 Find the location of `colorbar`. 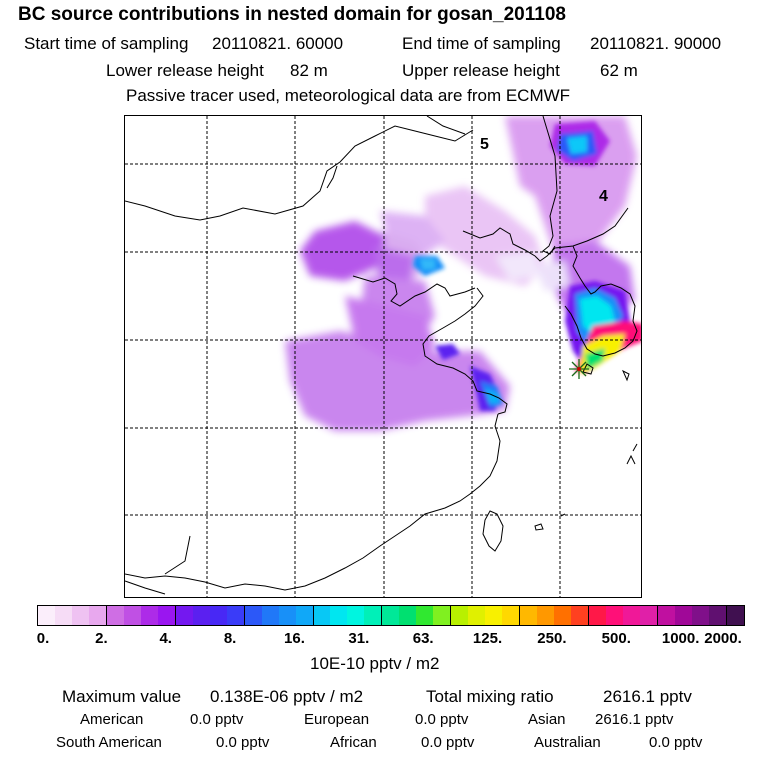

colorbar is located at coordinates (391, 615).